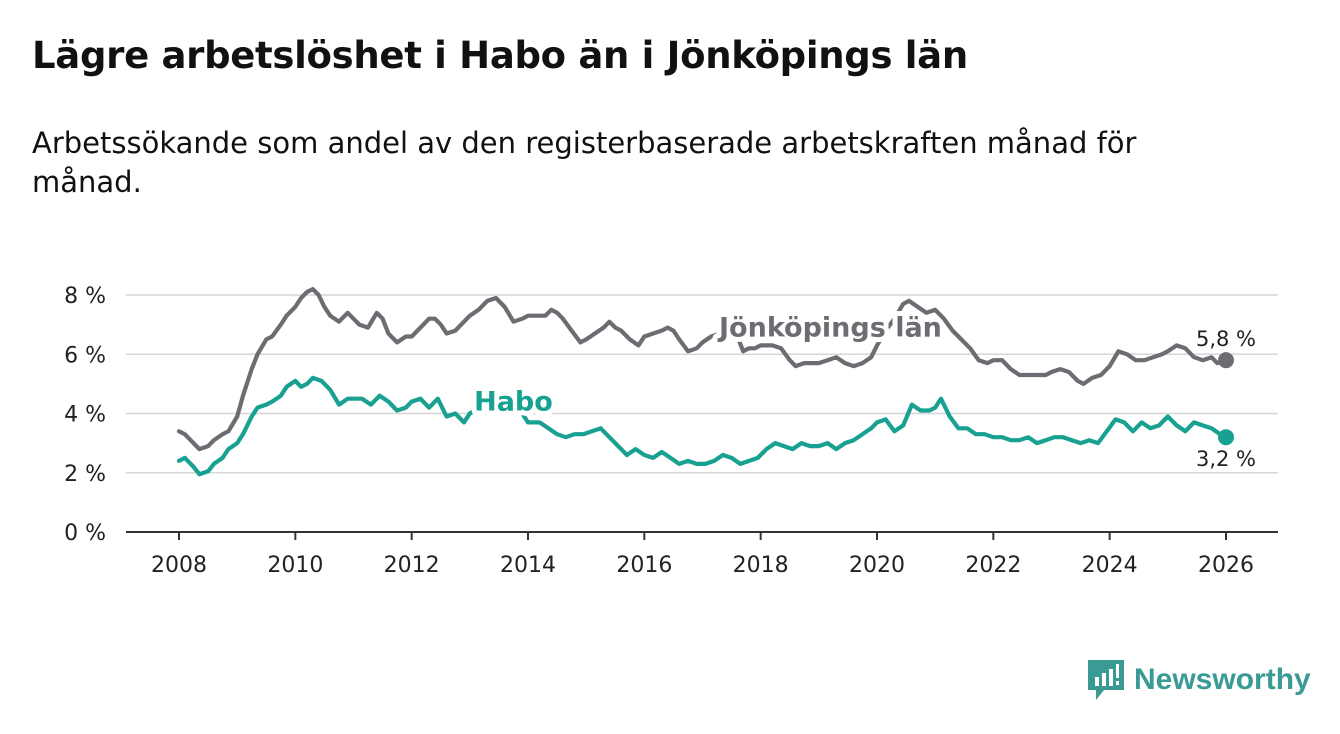  I want to click on brand-logo: Newsworthy, so click(1199, 680).